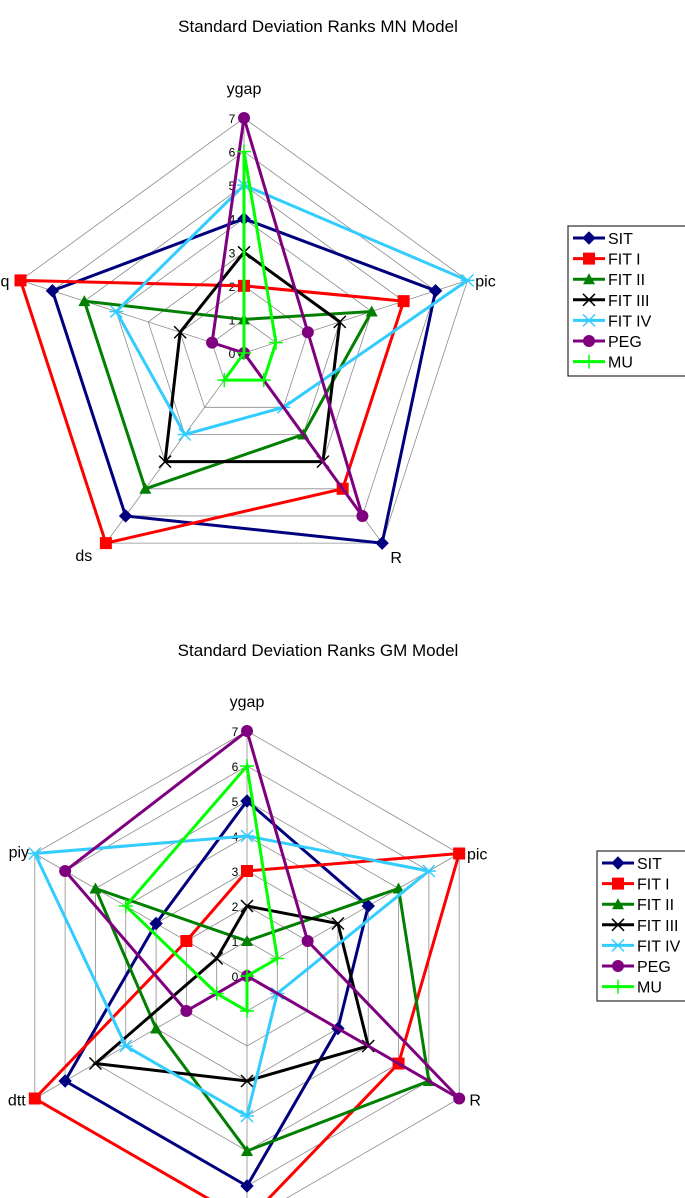 The width and height of the screenshot is (685, 1198). I want to click on series-line-peg, so click(287, 317).